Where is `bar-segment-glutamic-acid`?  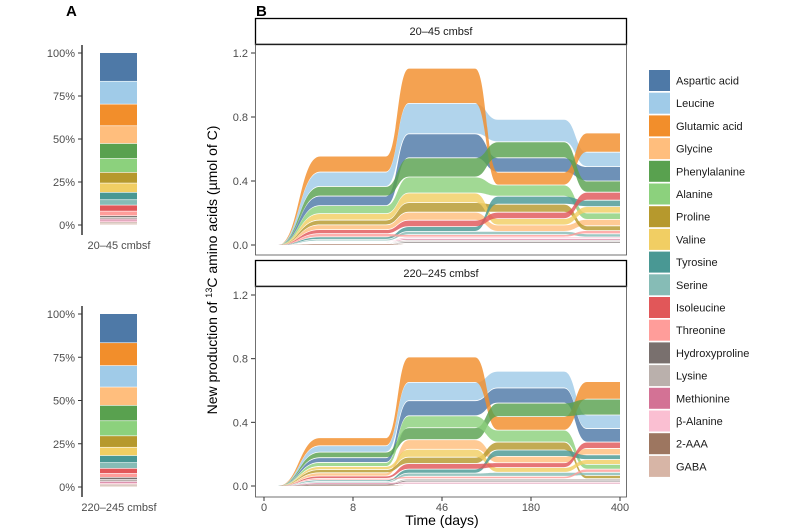
bar-segment-glutamic-acid is located at coordinates (118, 354).